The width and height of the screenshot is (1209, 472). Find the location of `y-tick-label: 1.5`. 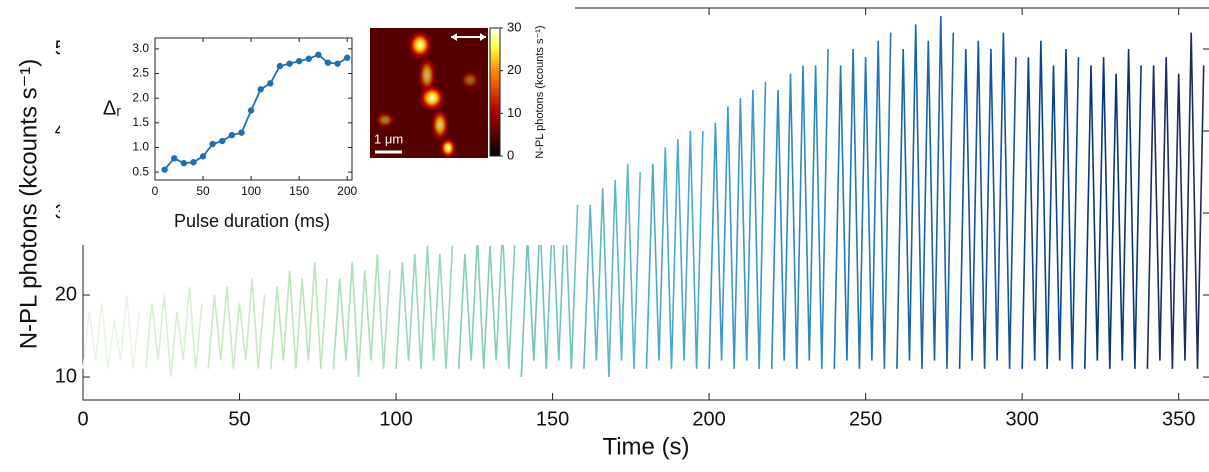

y-tick-label: 1.5 is located at coordinates (140, 122).